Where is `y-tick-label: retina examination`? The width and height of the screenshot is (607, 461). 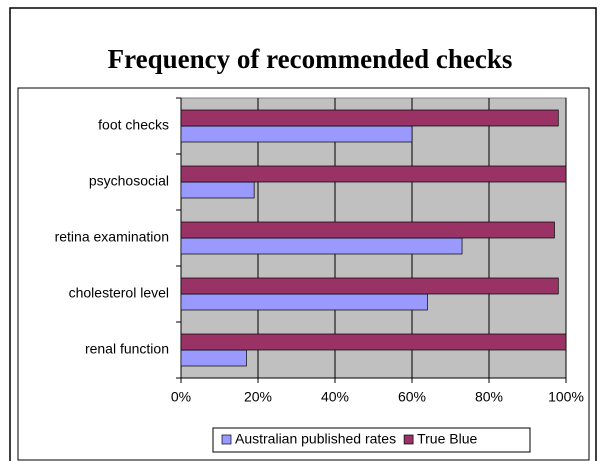
y-tick-label: retina examination is located at coordinates (112, 237).